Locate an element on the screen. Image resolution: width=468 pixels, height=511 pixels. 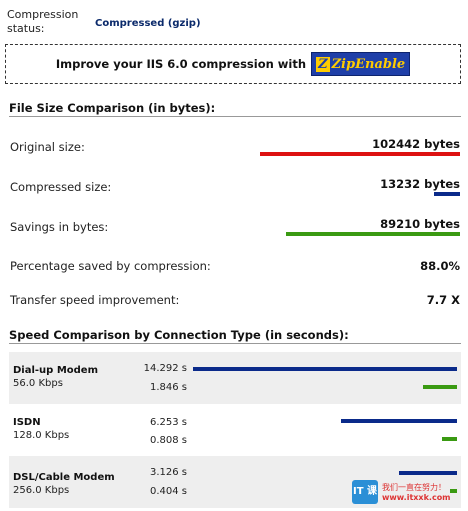
zipenable-logo: Z ZipEnable is located at coordinates (361, 64).